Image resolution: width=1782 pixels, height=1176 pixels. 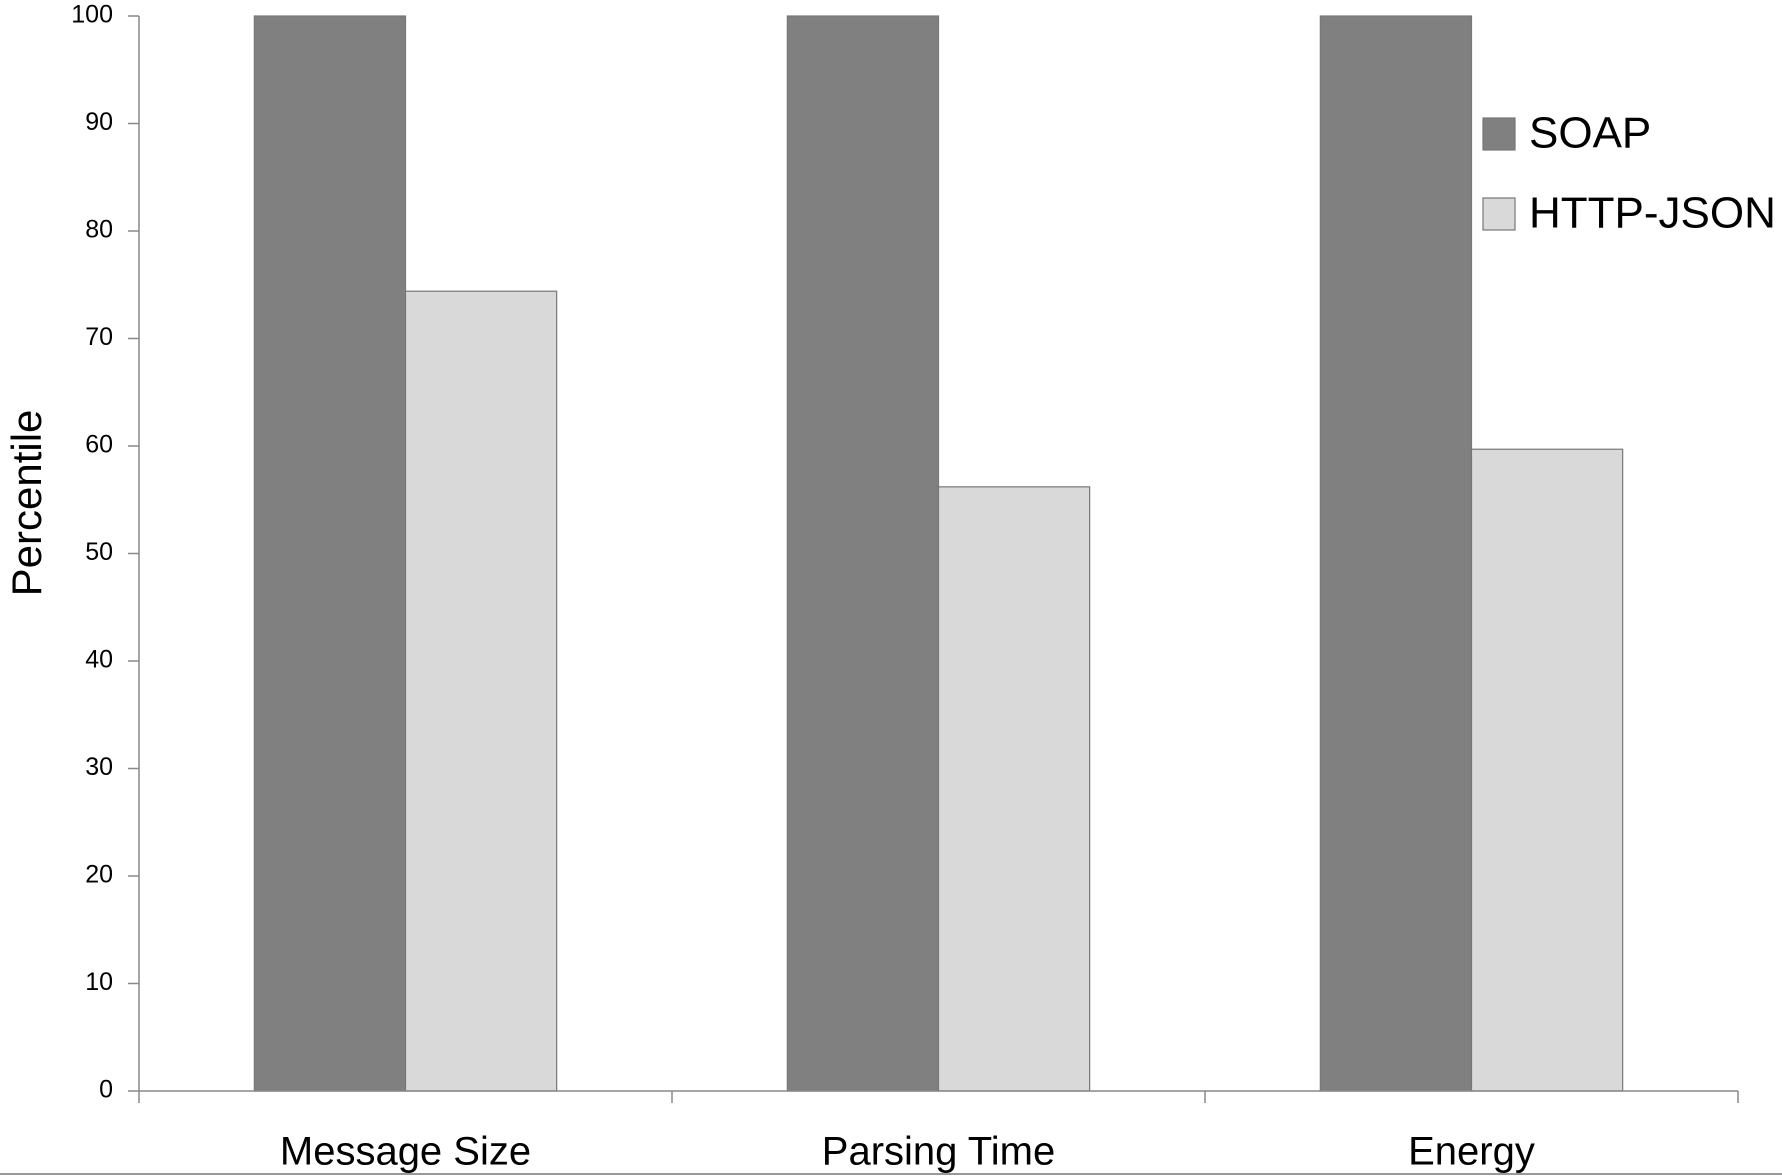 What do you see at coordinates (99, 660) in the screenshot?
I see `y-tick-label: 40` at bounding box center [99, 660].